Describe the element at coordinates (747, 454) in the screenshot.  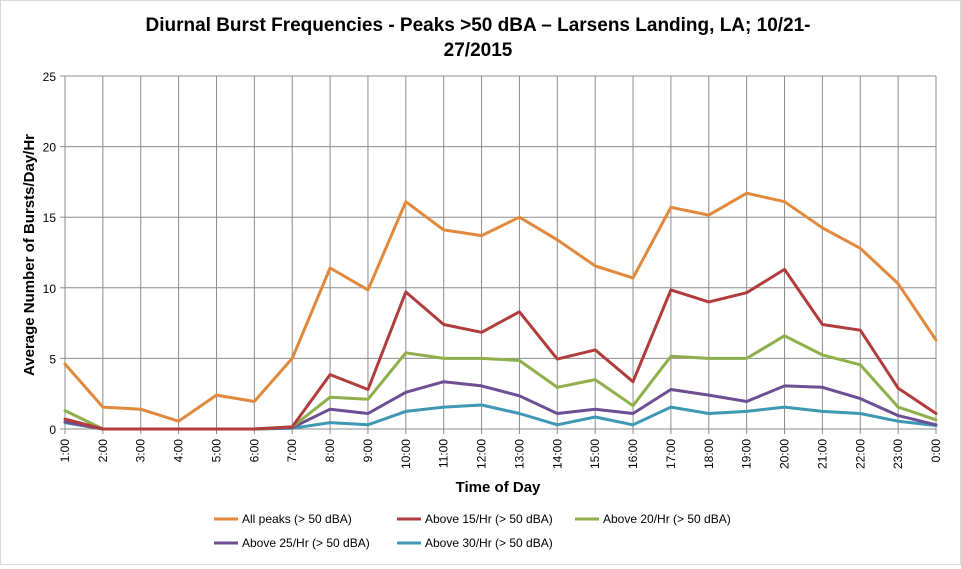
I see `x-tick-label: 19:00` at that location.